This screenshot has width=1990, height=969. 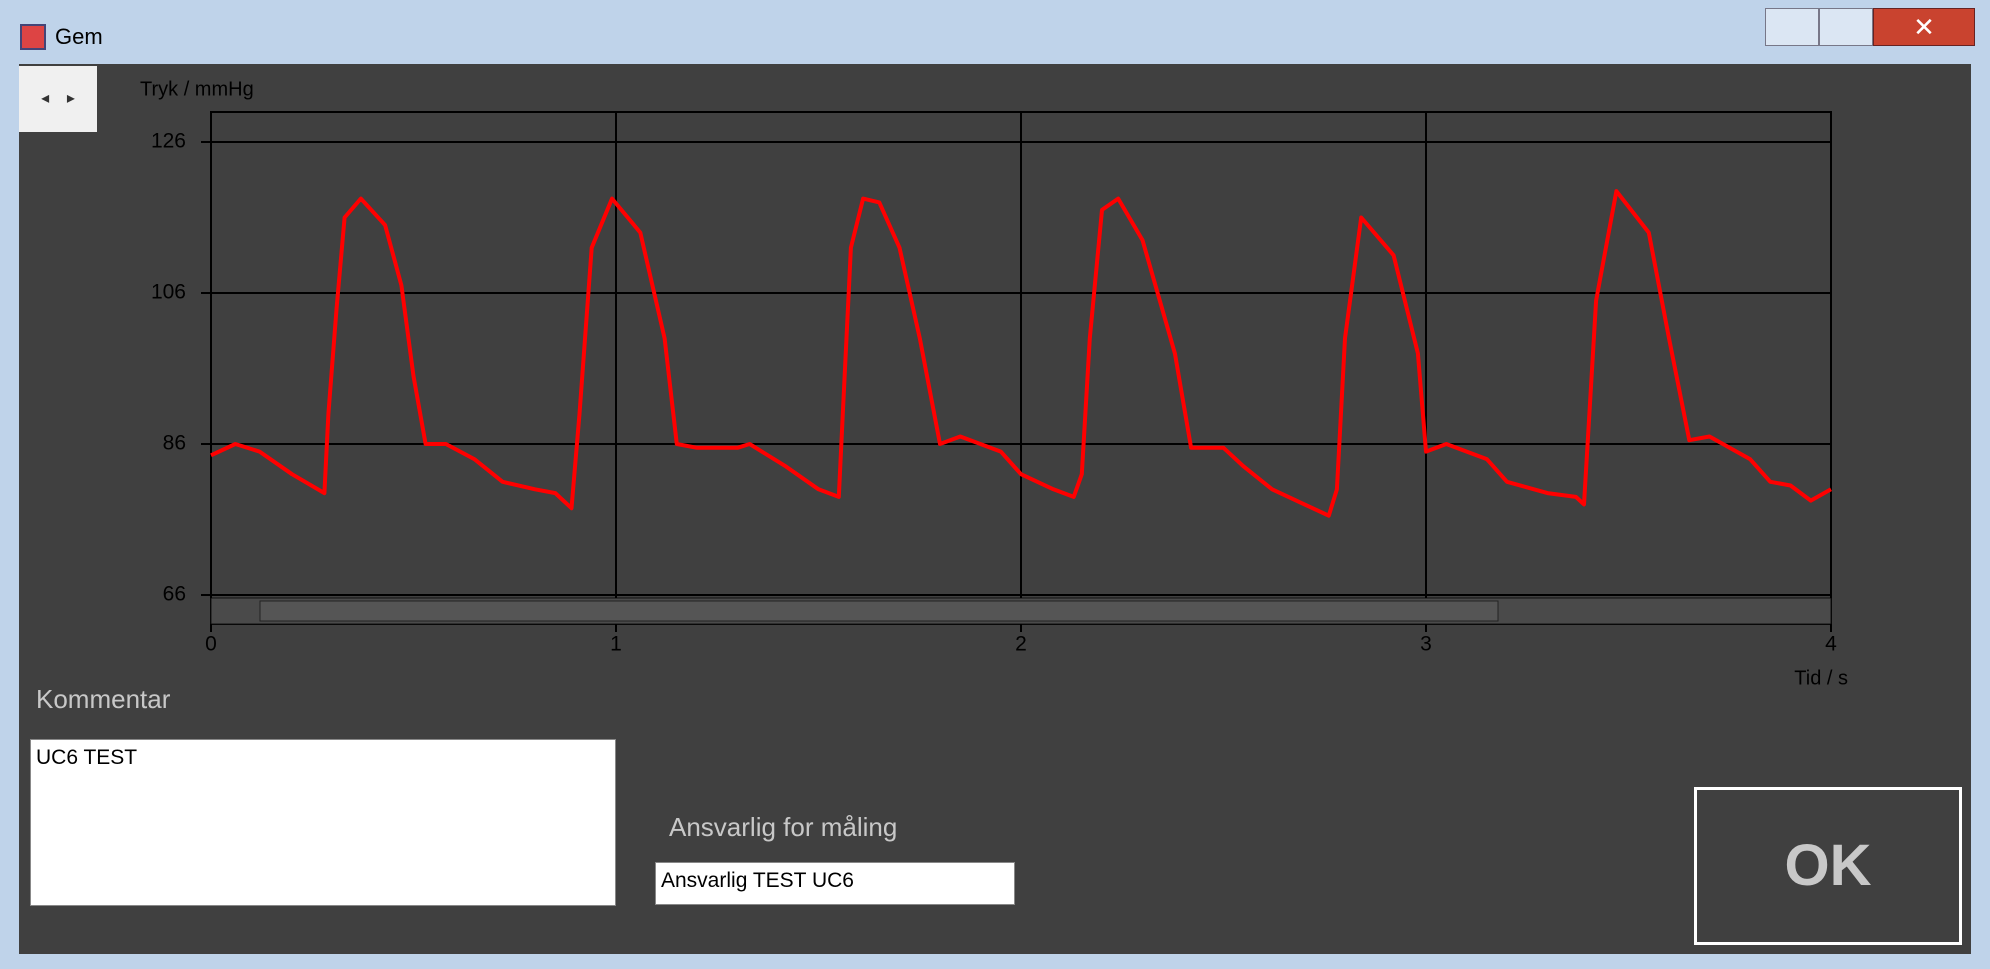 What do you see at coordinates (1021, 644) in the screenshot?
I see `x-tick-label: 2` at bounding box center [1021, 644].